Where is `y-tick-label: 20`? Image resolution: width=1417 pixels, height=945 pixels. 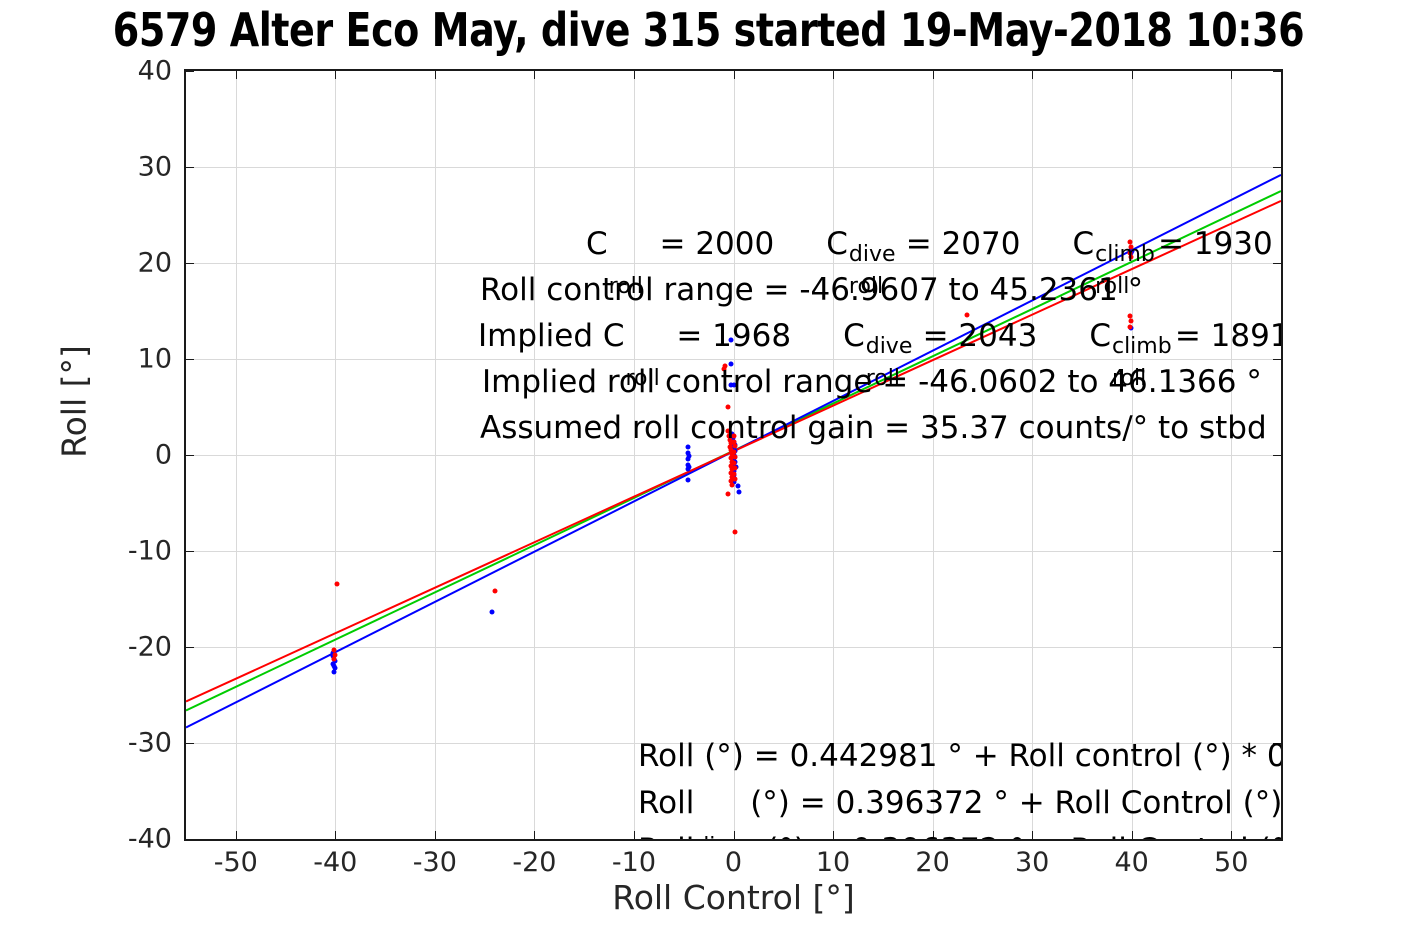
y-tick-label: 20 is located at coordinates (154, 263).